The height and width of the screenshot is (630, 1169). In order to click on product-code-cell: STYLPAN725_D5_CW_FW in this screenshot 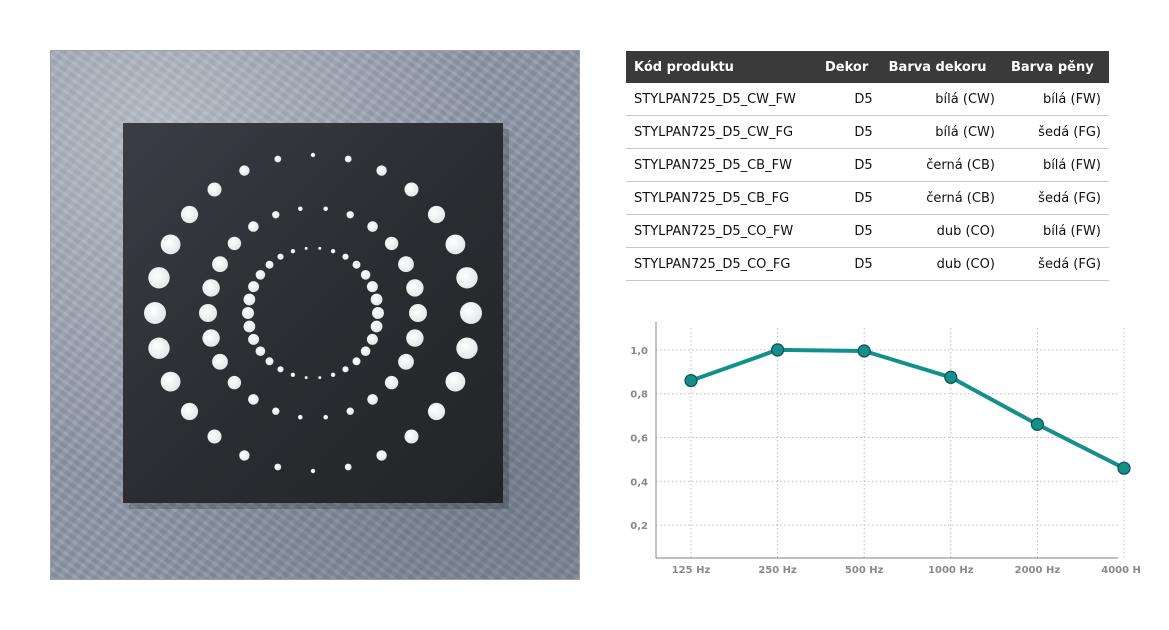, I will do `click(722, 99)`.